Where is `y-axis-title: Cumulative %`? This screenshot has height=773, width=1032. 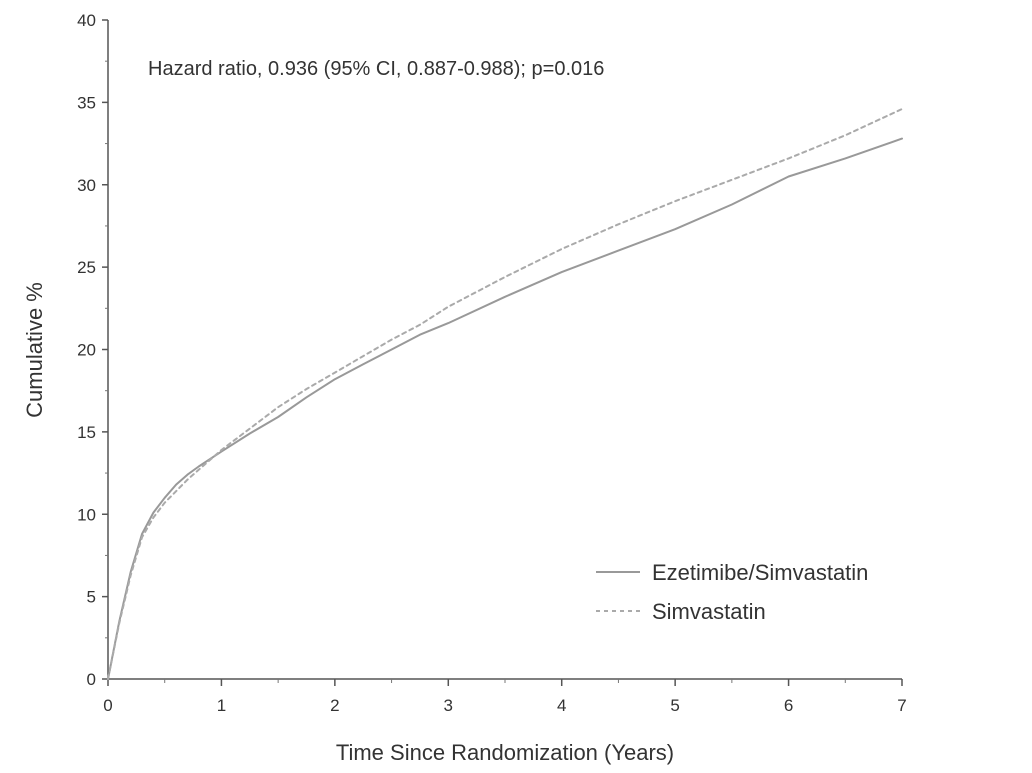 y-axis-title: Cumulative % is located at coordinates (34, 350).